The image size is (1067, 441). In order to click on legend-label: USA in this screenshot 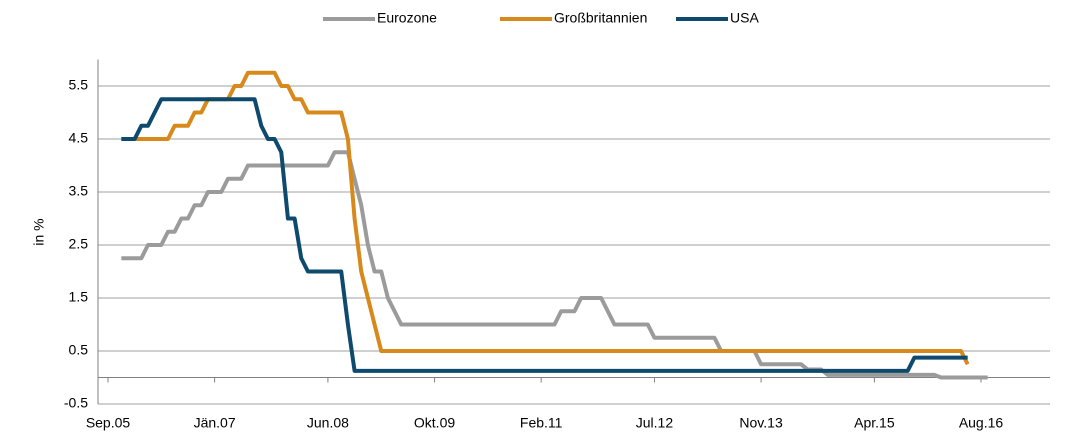, I will do `click(744, 18)`.